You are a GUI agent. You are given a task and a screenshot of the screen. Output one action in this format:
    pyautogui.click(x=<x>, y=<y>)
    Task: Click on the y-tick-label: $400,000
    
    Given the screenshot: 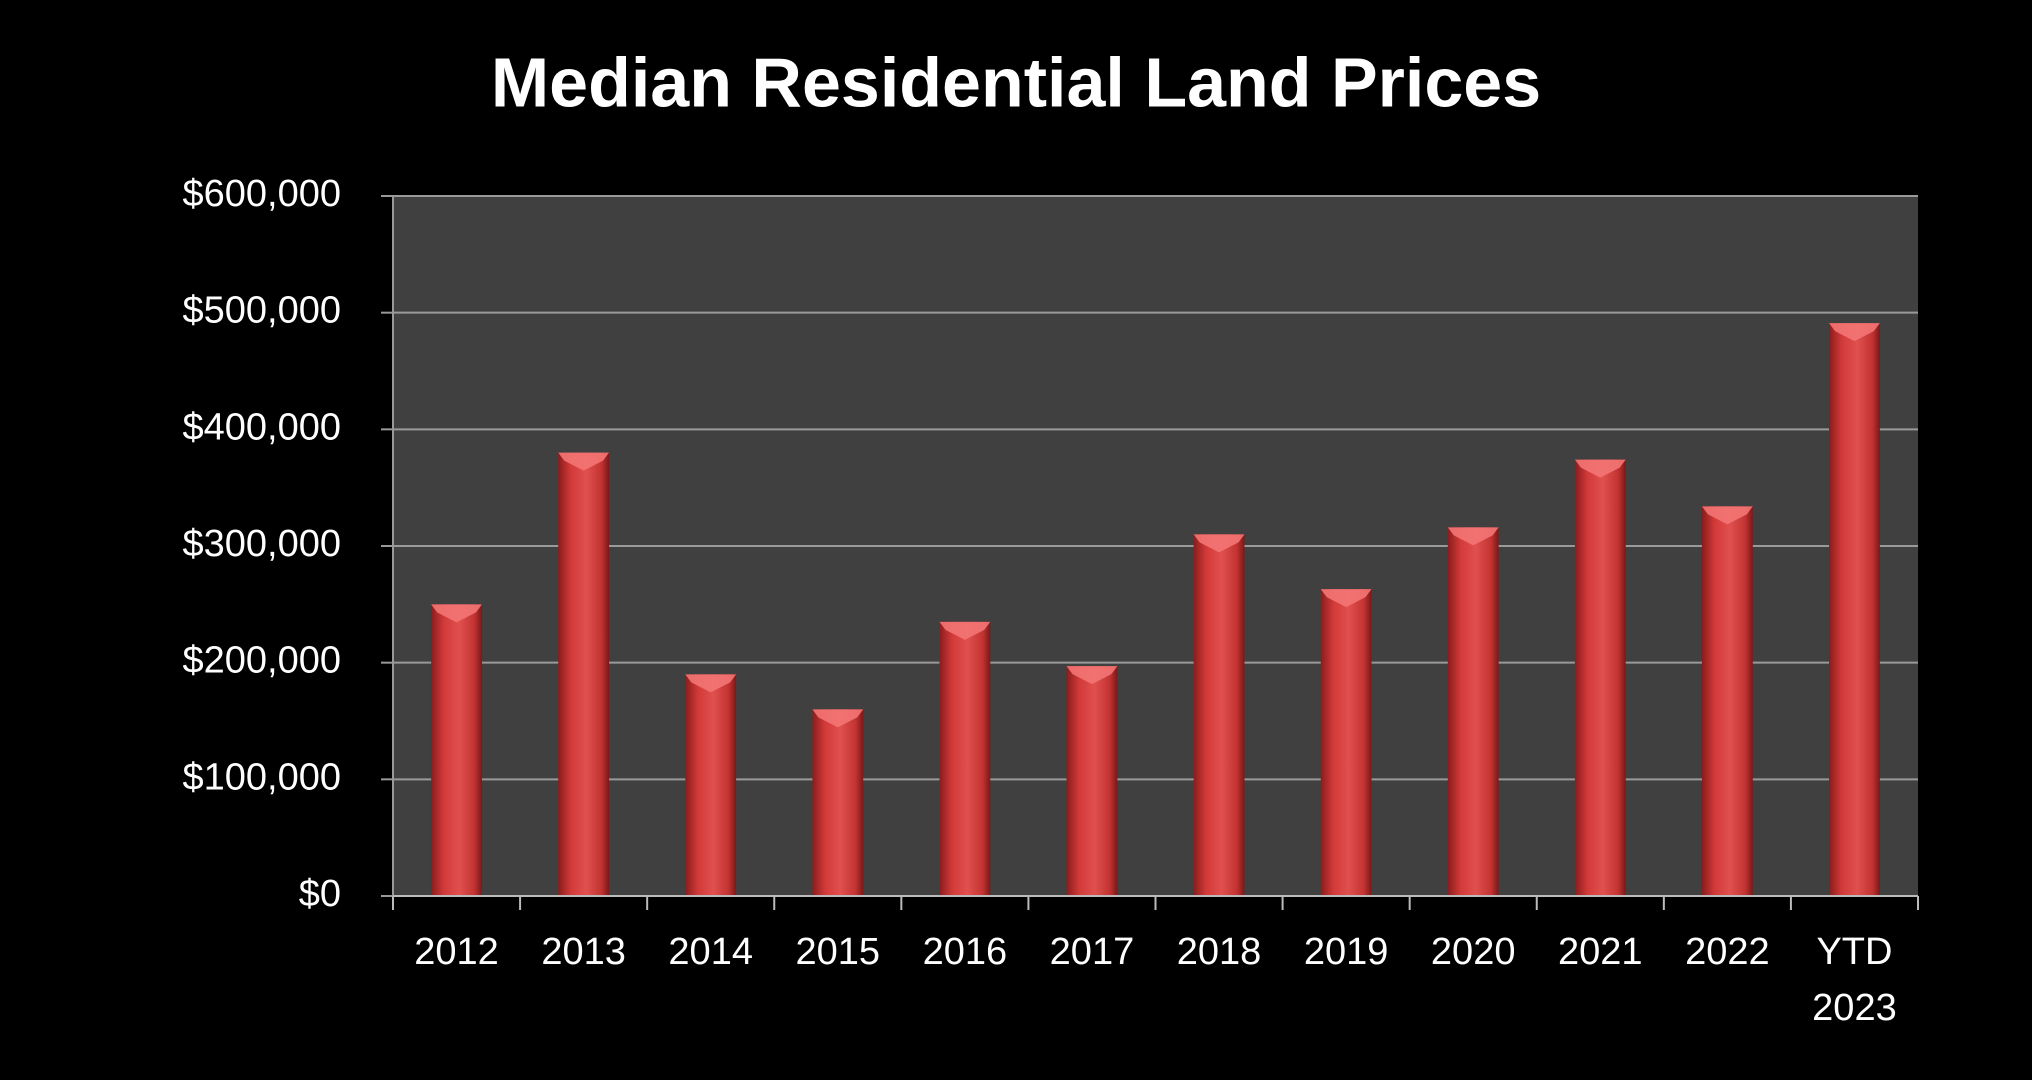 What is the action you would take?
    pyautogui.click(x=262, y=427)
    